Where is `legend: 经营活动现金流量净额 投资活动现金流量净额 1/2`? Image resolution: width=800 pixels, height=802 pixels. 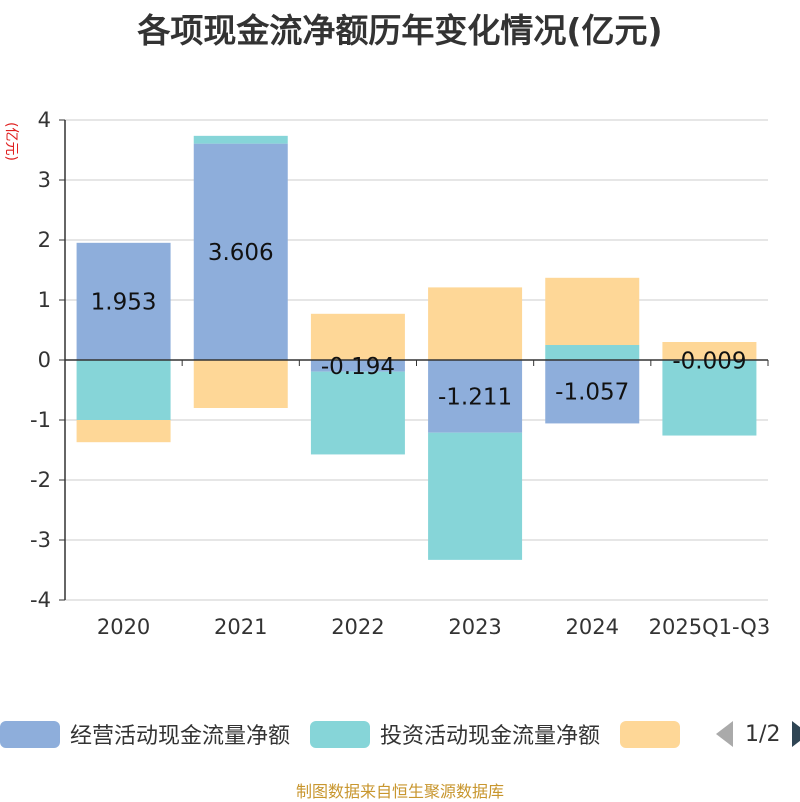
legend: 经营活动现金流量净额 投资活动现金流量净额 1/2 is located at coordinates (400, 734).